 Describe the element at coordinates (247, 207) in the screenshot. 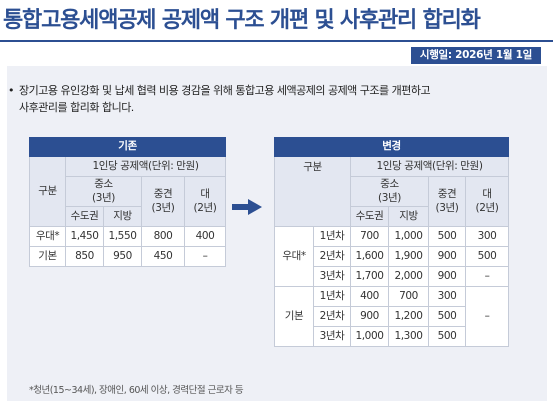

I see `right-arrow-icon` at that location.